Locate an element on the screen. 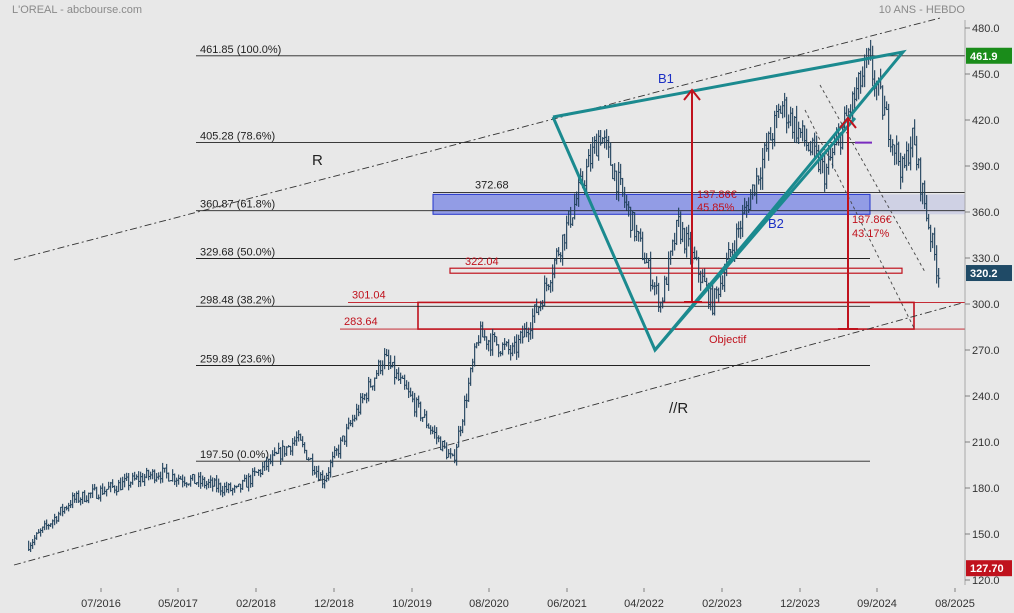 This screenshot has width=1014, height=613. price-badge-label: 127.70 is located at coordinates (987, 569).